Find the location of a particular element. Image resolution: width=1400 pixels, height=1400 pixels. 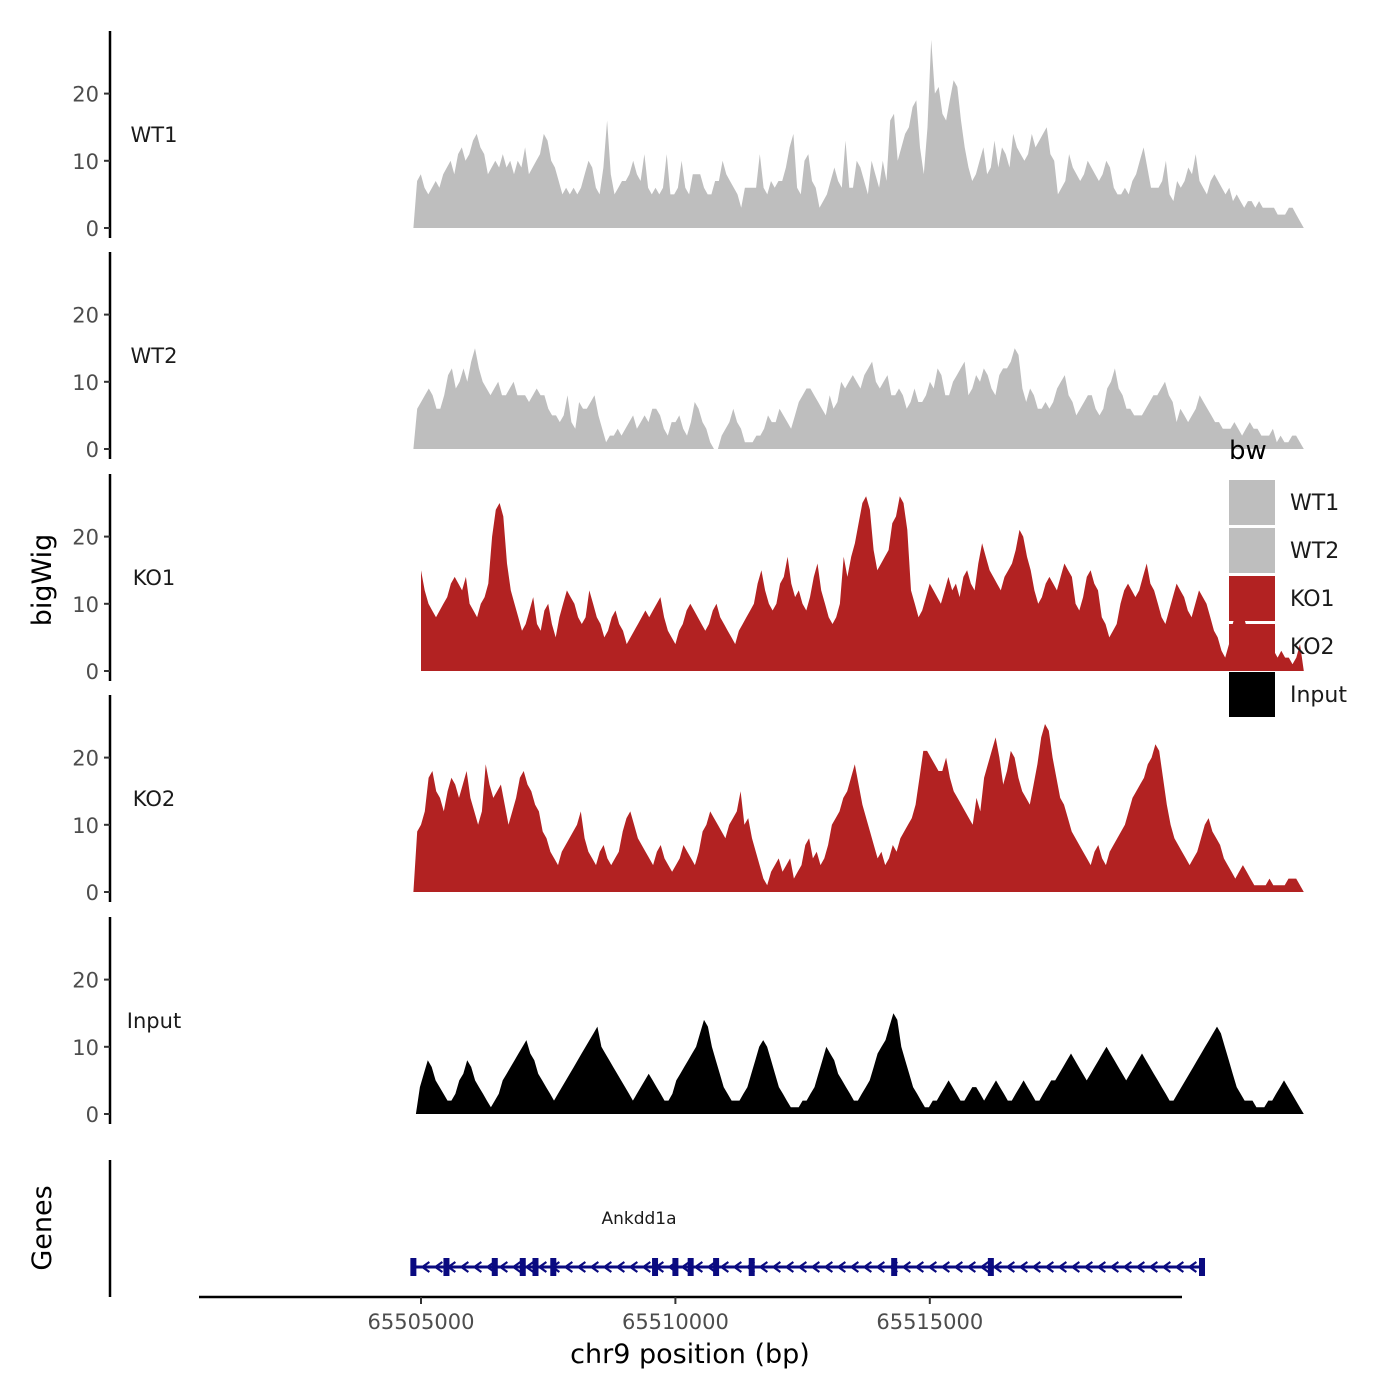

gene-ankdd1a is located at coordinates (808, 1267).